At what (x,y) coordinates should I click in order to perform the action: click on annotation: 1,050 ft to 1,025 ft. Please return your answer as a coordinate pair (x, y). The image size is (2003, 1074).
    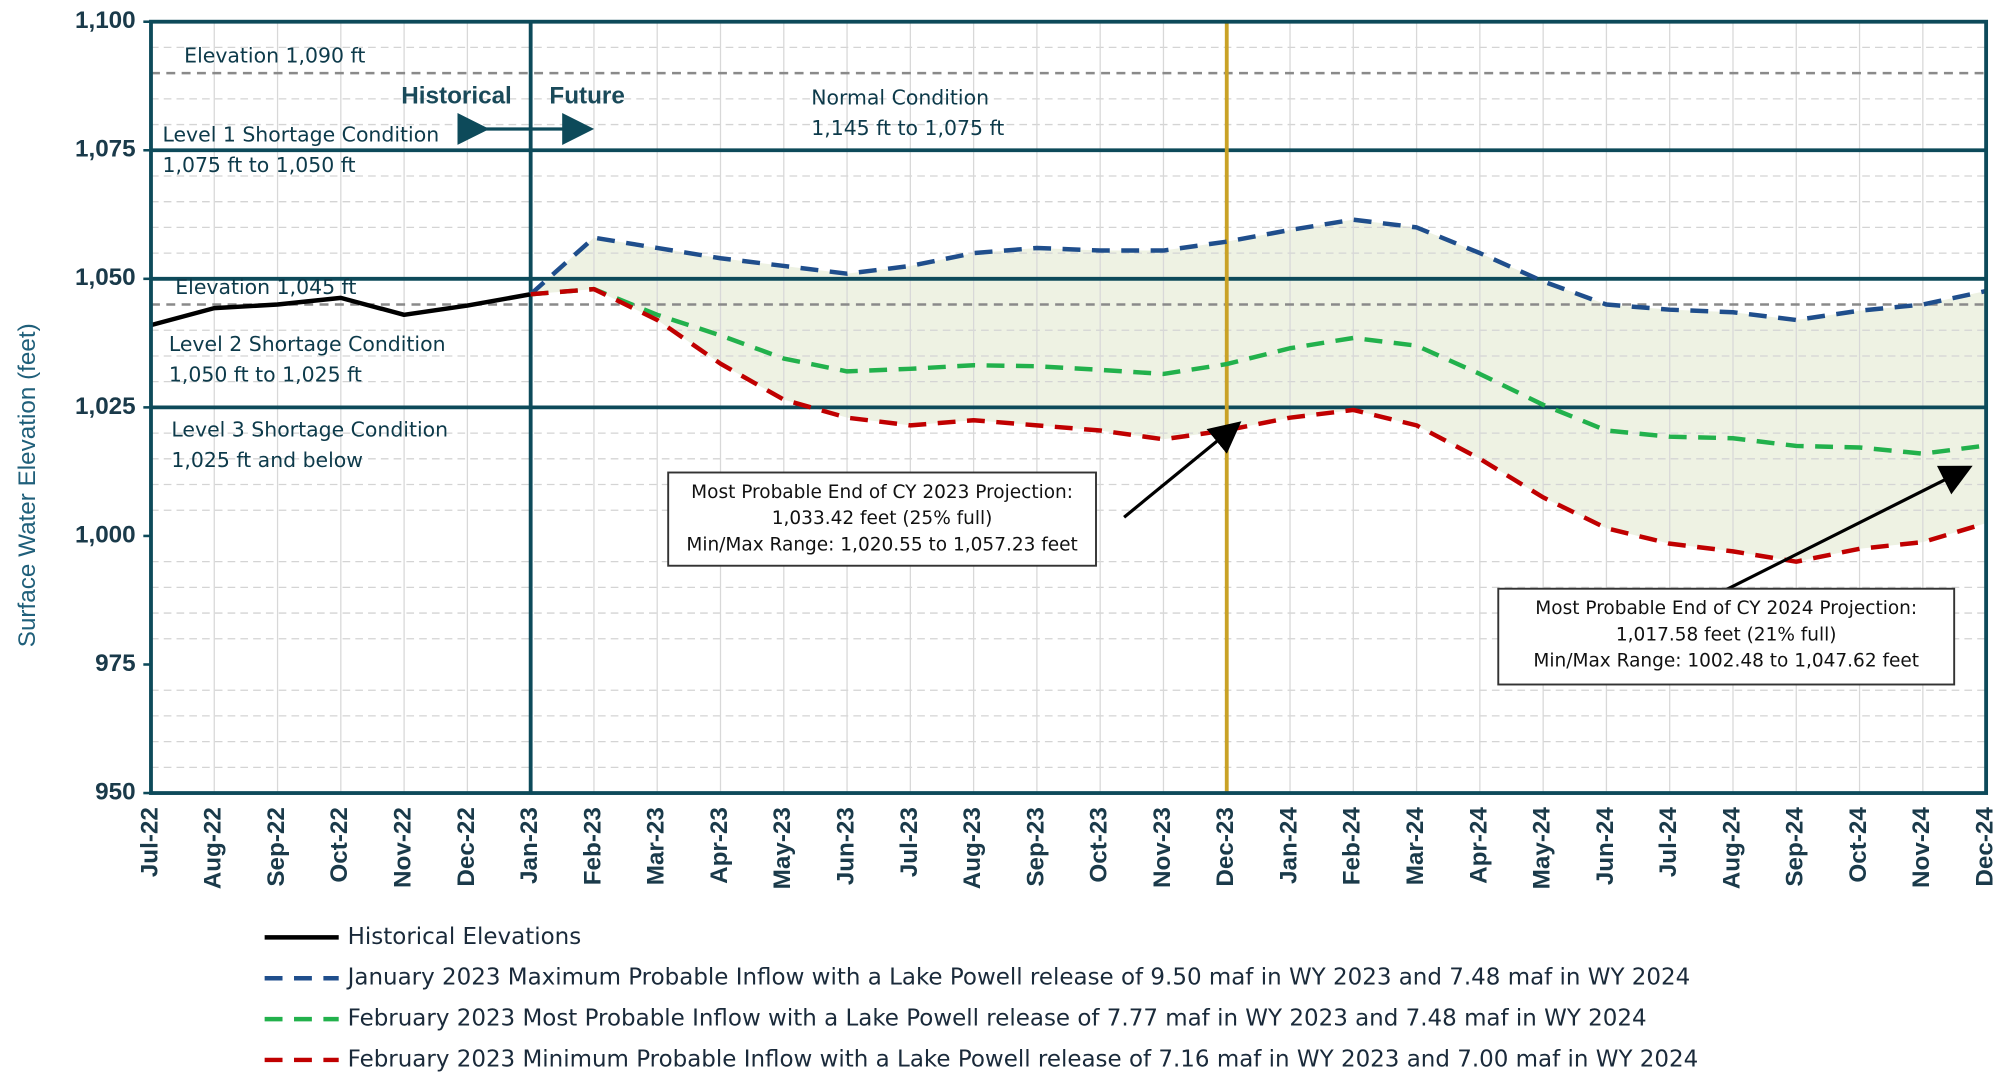
    Looking at the image, I should click on (265, 374).